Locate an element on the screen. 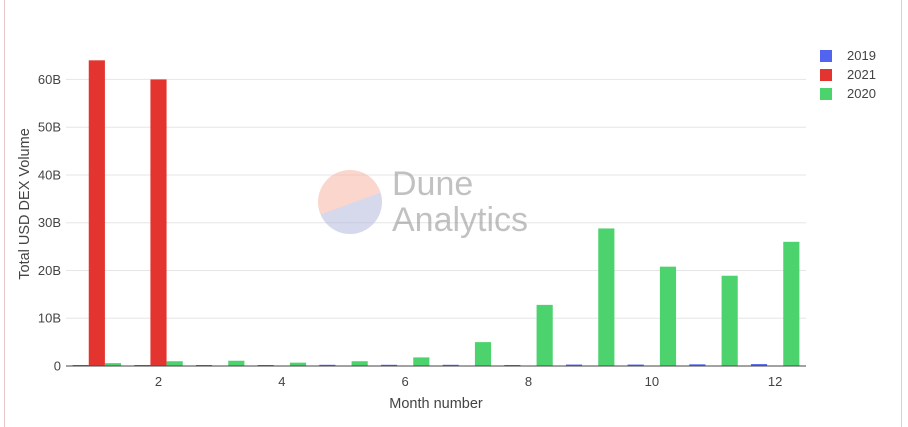 This screenshot has width=908, height=427. legend: 2019 2021 2020 is located at coordinates (848, 74).